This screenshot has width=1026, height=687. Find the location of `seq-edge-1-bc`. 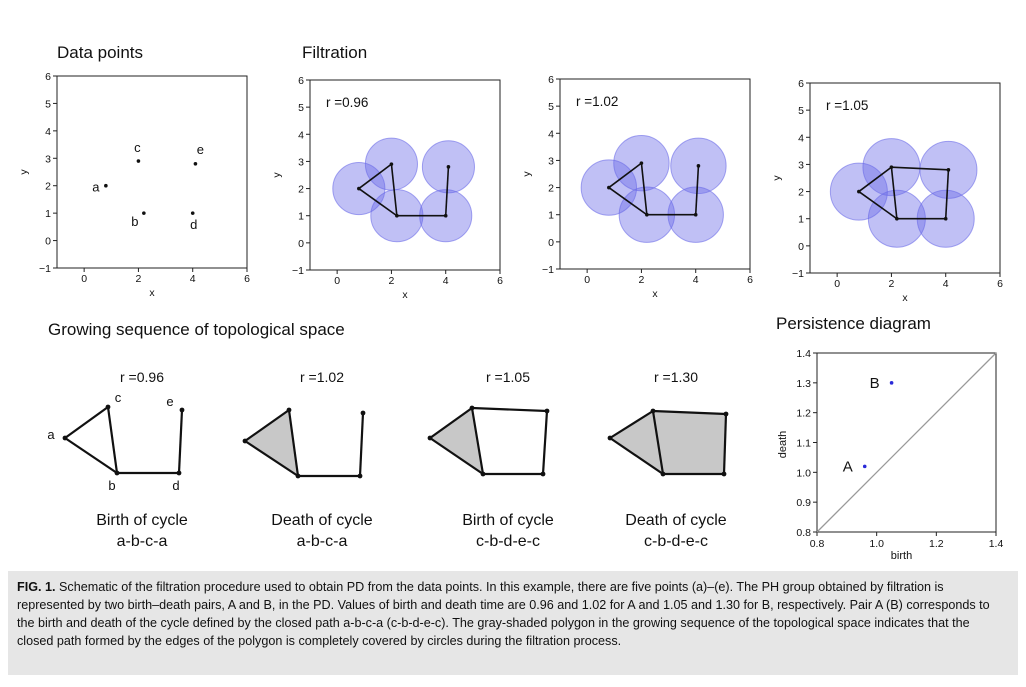

seq-edge-1-bc is located at coordinates (293, 443).